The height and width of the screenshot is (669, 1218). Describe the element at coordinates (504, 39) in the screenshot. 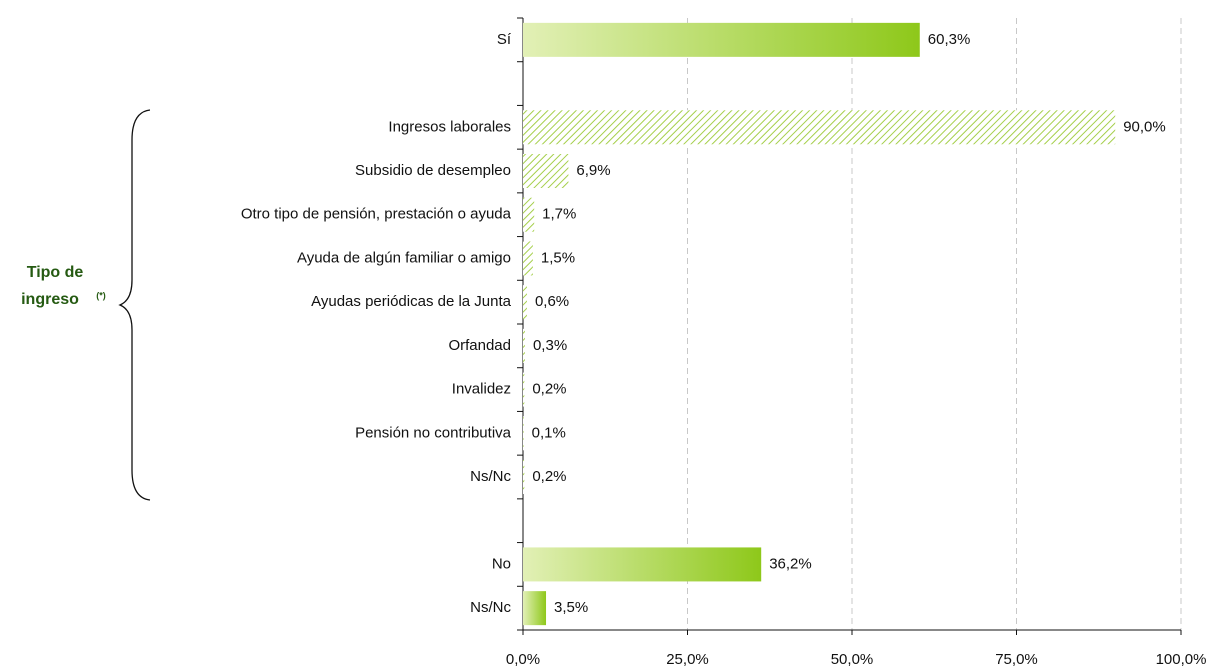

I see `y-tick-label: Sí` at that location.